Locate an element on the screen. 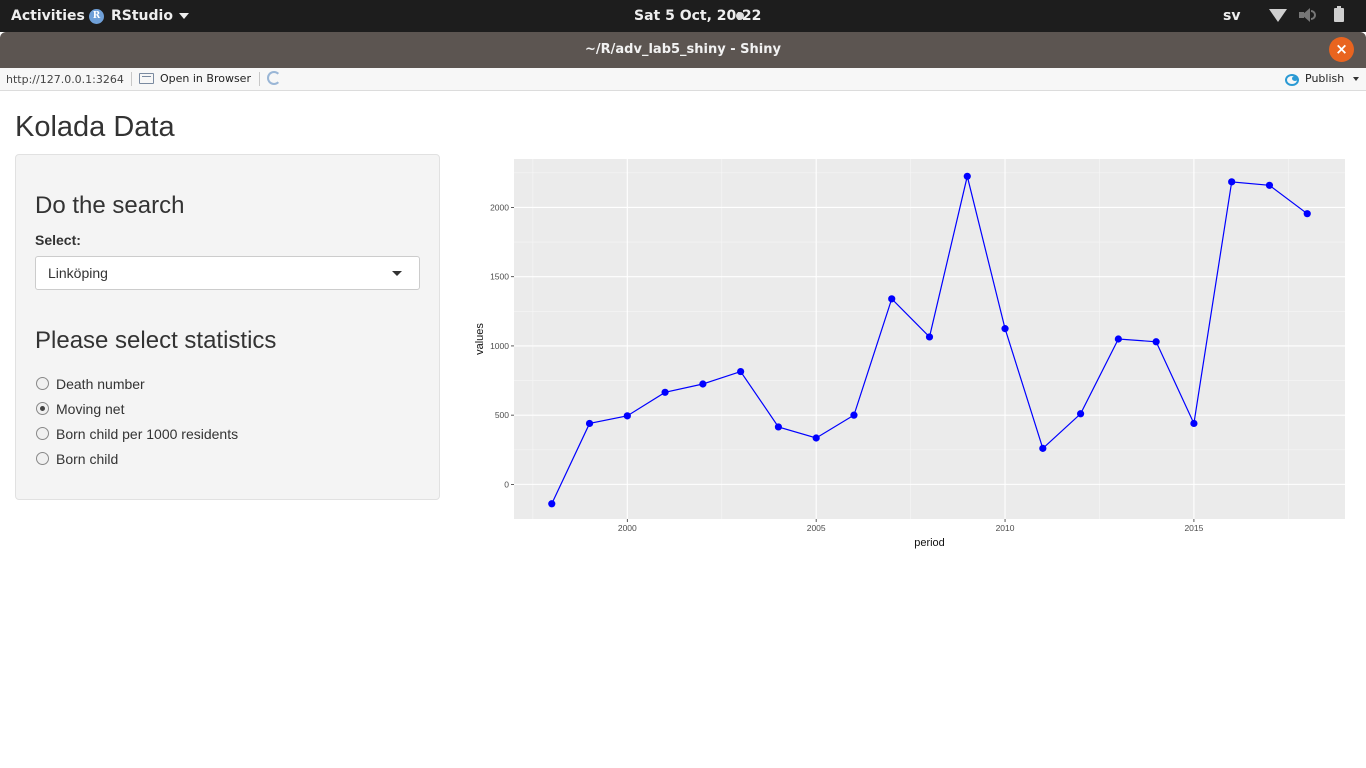 The image size is (1366, 768). page-title: Kolada Data is located at coordinates (95, 127).